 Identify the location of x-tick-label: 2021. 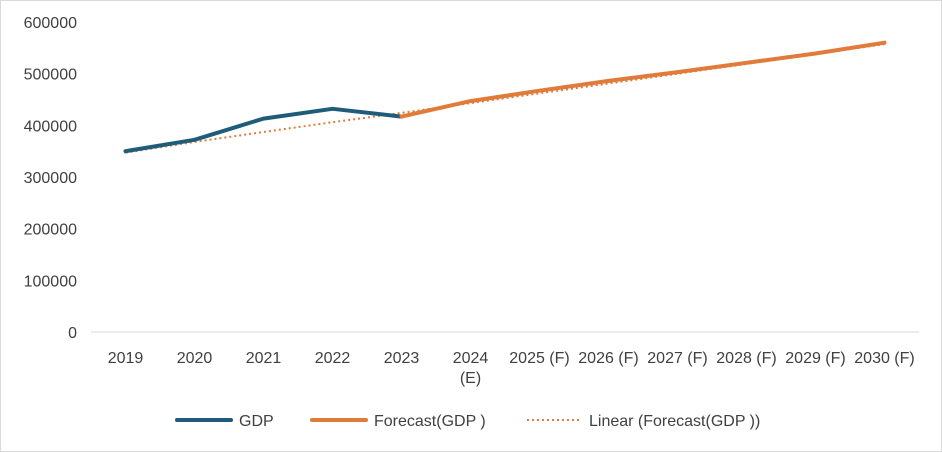
(264, 358).